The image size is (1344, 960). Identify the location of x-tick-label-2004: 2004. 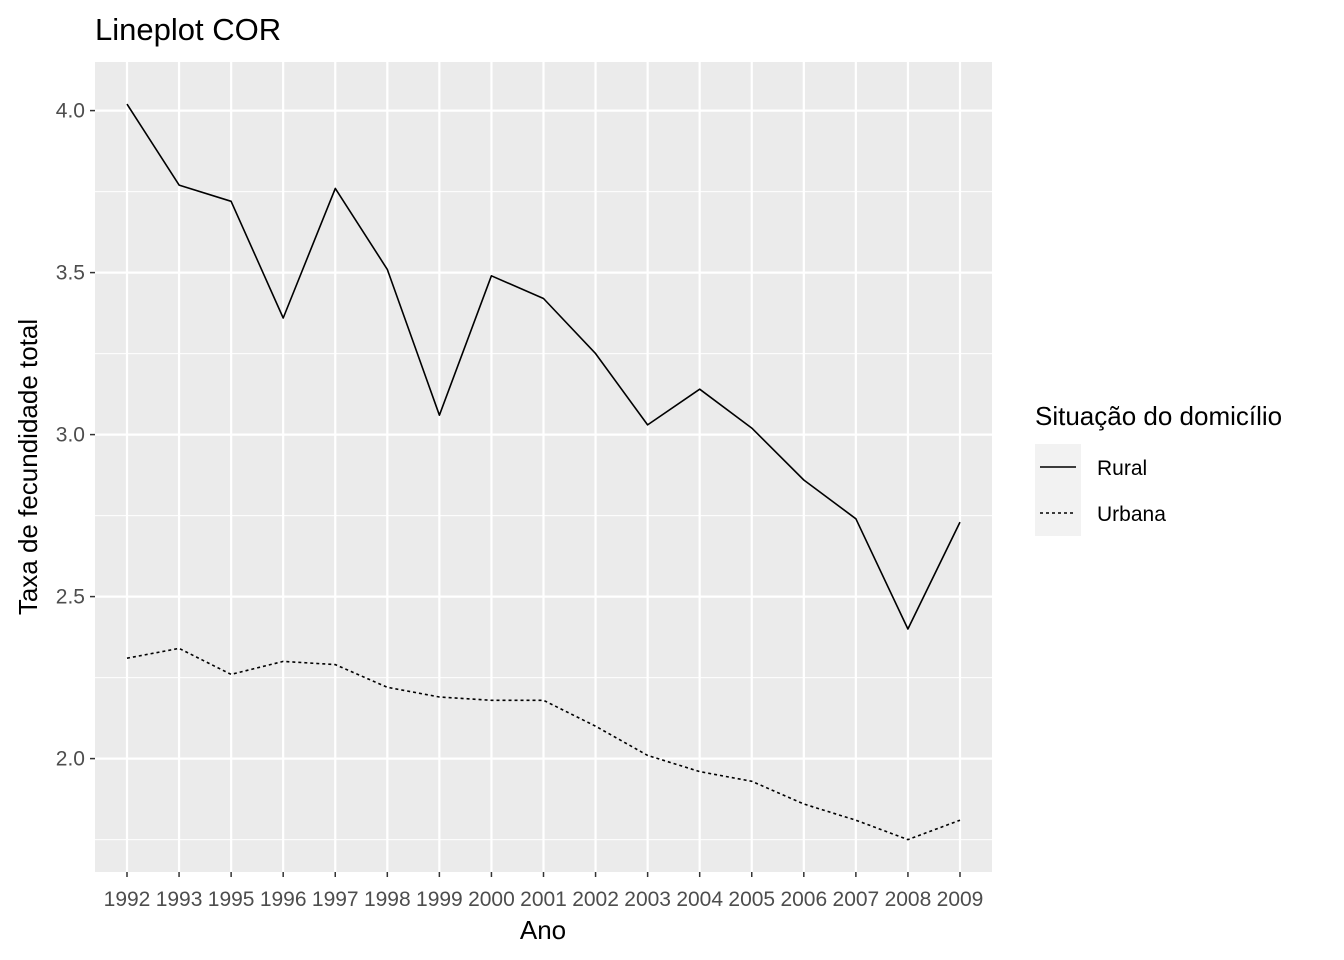
(699, 899).